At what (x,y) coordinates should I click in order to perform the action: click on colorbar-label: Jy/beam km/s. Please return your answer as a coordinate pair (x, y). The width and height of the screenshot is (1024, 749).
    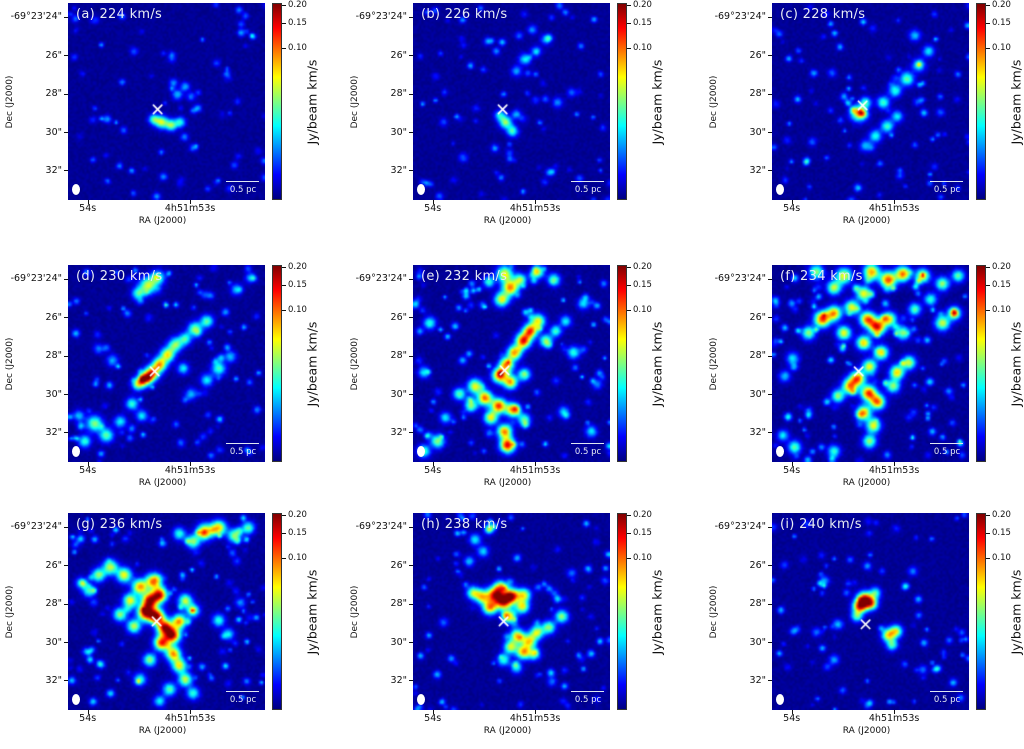
    Looking at the image, I should click on (312, 363).